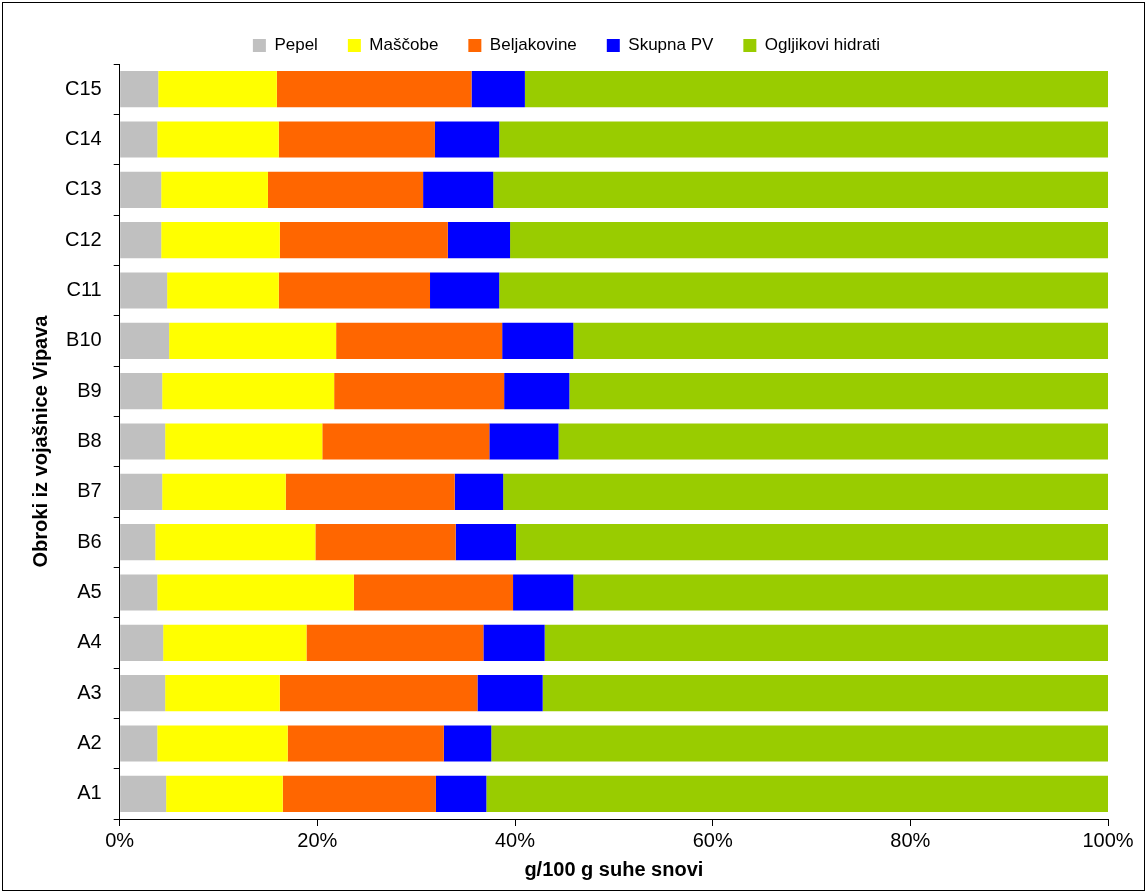 The height and width of the screenshot is (893, 1147). Describe the element at coordinates (404, 45) in the screenshot. I see `legend-label: Maščobe` at that location.